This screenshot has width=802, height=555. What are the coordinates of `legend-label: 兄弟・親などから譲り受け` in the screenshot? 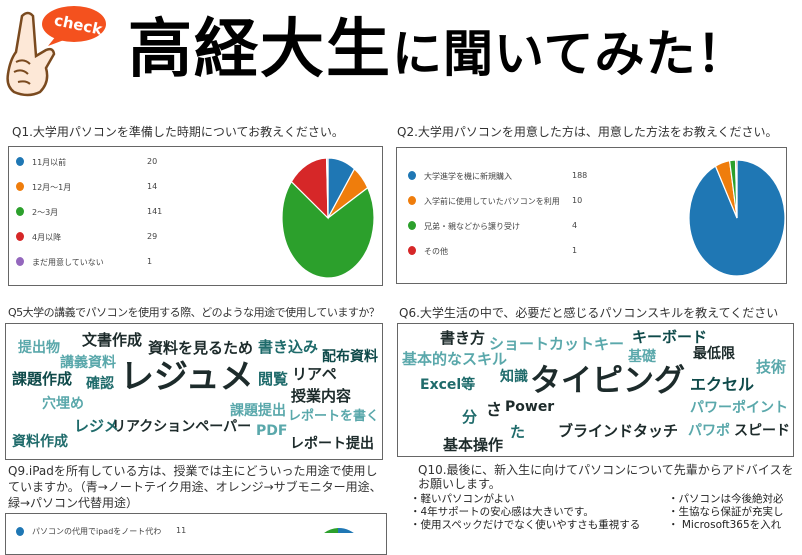 It's located at (472, 226).